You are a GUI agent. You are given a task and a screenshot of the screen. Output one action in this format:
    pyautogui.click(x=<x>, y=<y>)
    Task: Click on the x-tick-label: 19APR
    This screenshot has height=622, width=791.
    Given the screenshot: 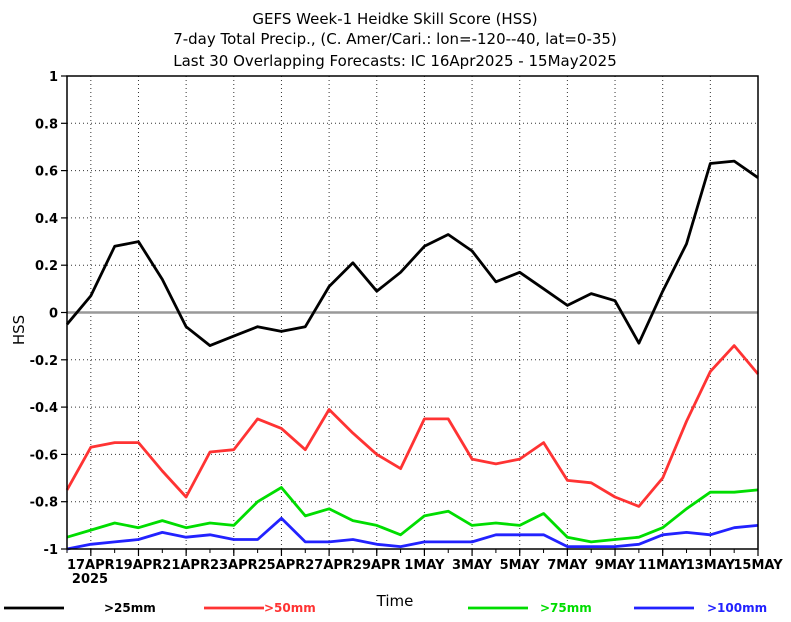 What is the action you would take?
    pyautogui.click(x=139, y=565)
    